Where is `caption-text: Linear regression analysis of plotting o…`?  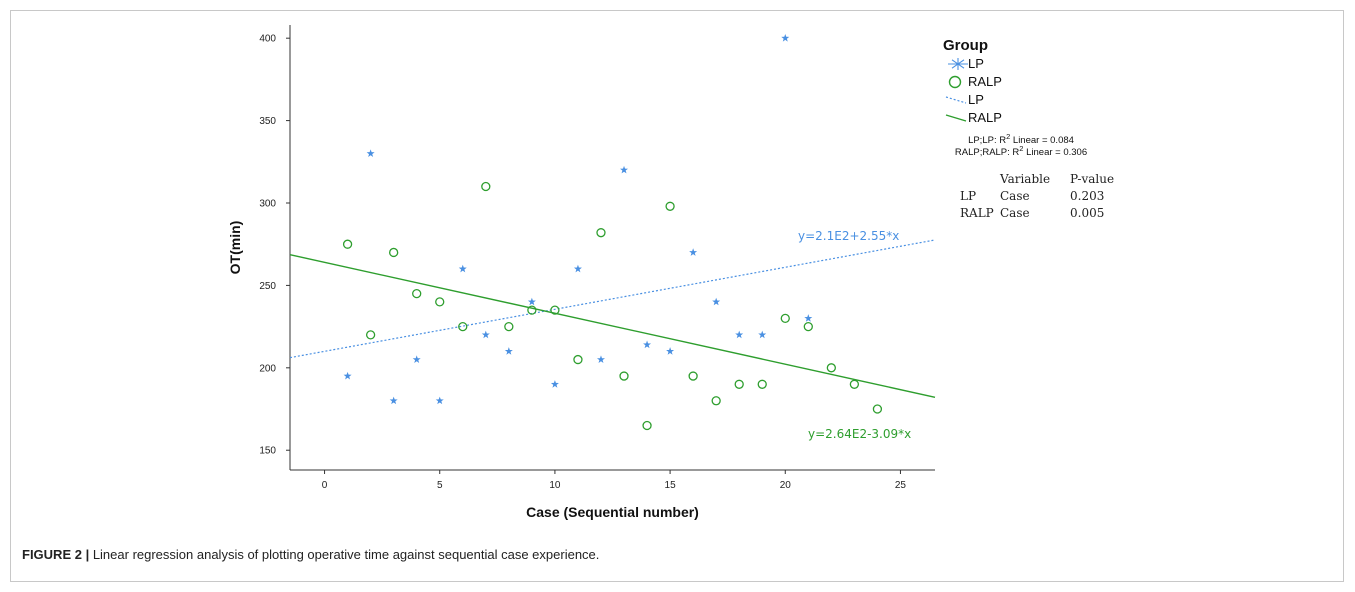
caption-text: Linear regression analysis of plotting o… is located at coordinates (344, 554).